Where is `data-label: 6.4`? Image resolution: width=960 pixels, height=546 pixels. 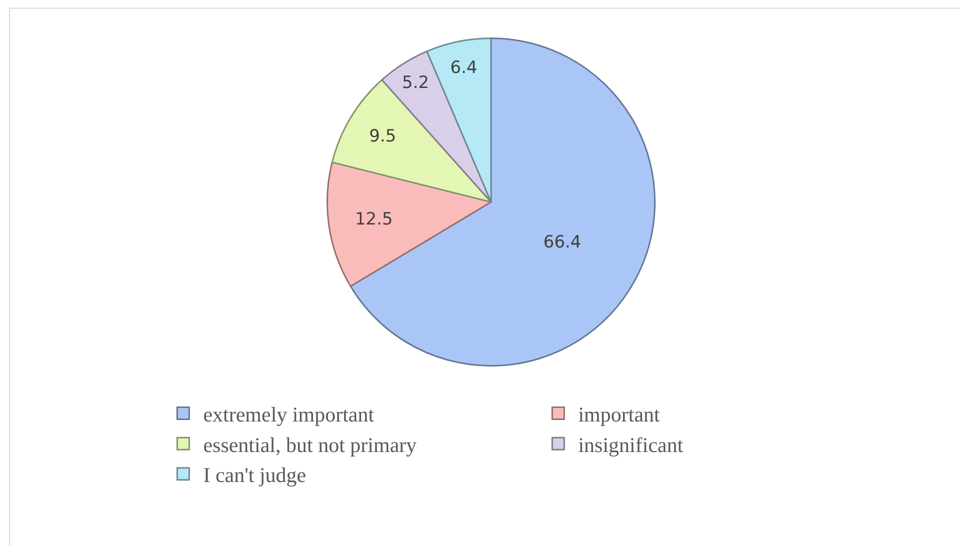
data-label: 6.4 is located at coordinates (464, 68).